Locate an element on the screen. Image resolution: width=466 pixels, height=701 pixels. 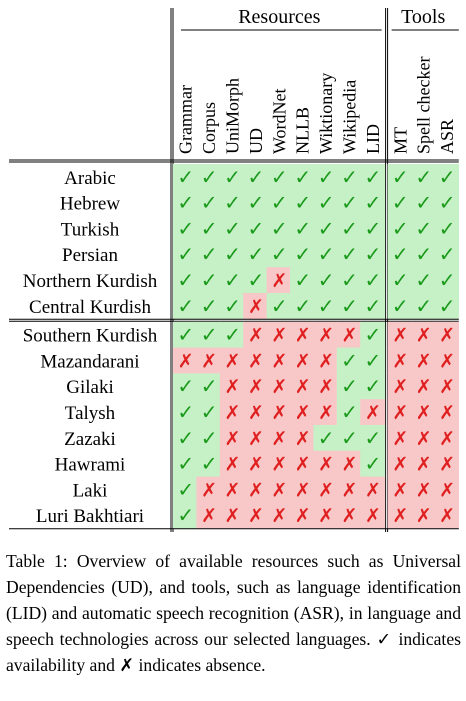
check-mark-persian-4: ✓ is located at coordinates (279, 254).